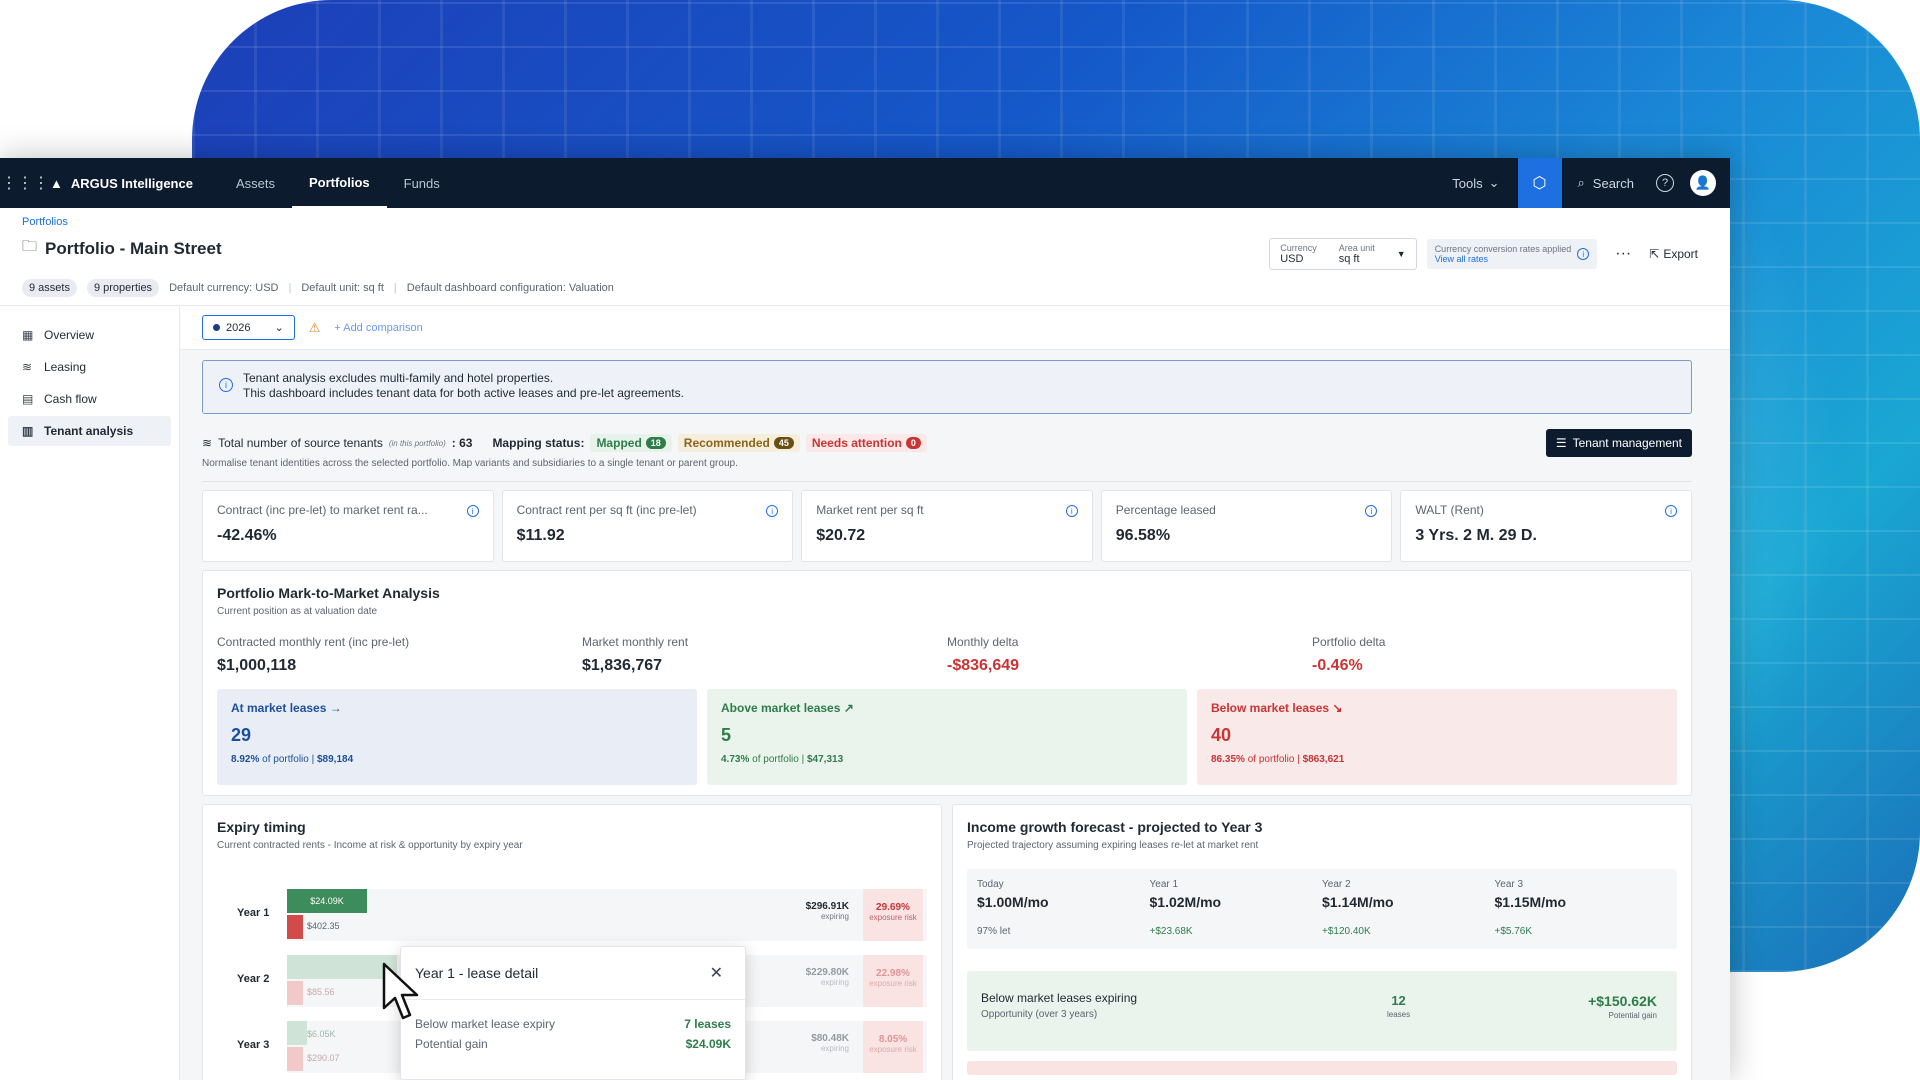  Describe the element at coordinates (708, 1044) in the screenshot. I see `popup-row-value: $24.09K` at that location.